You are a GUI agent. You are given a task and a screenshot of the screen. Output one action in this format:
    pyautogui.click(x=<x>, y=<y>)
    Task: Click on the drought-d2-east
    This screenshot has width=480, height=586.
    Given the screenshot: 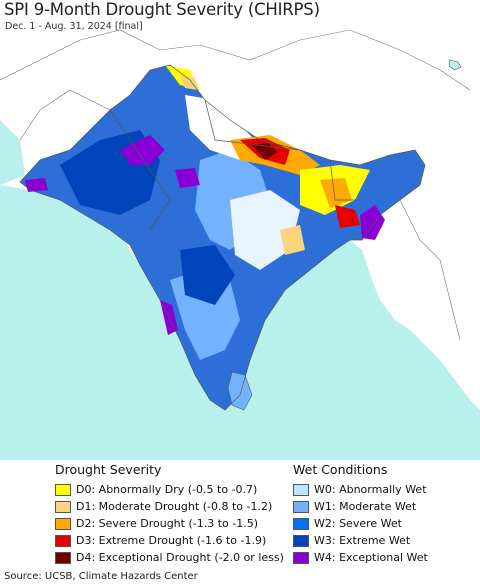 What is the action you would take?
    pyautogui.click(x=336, y=193)
    